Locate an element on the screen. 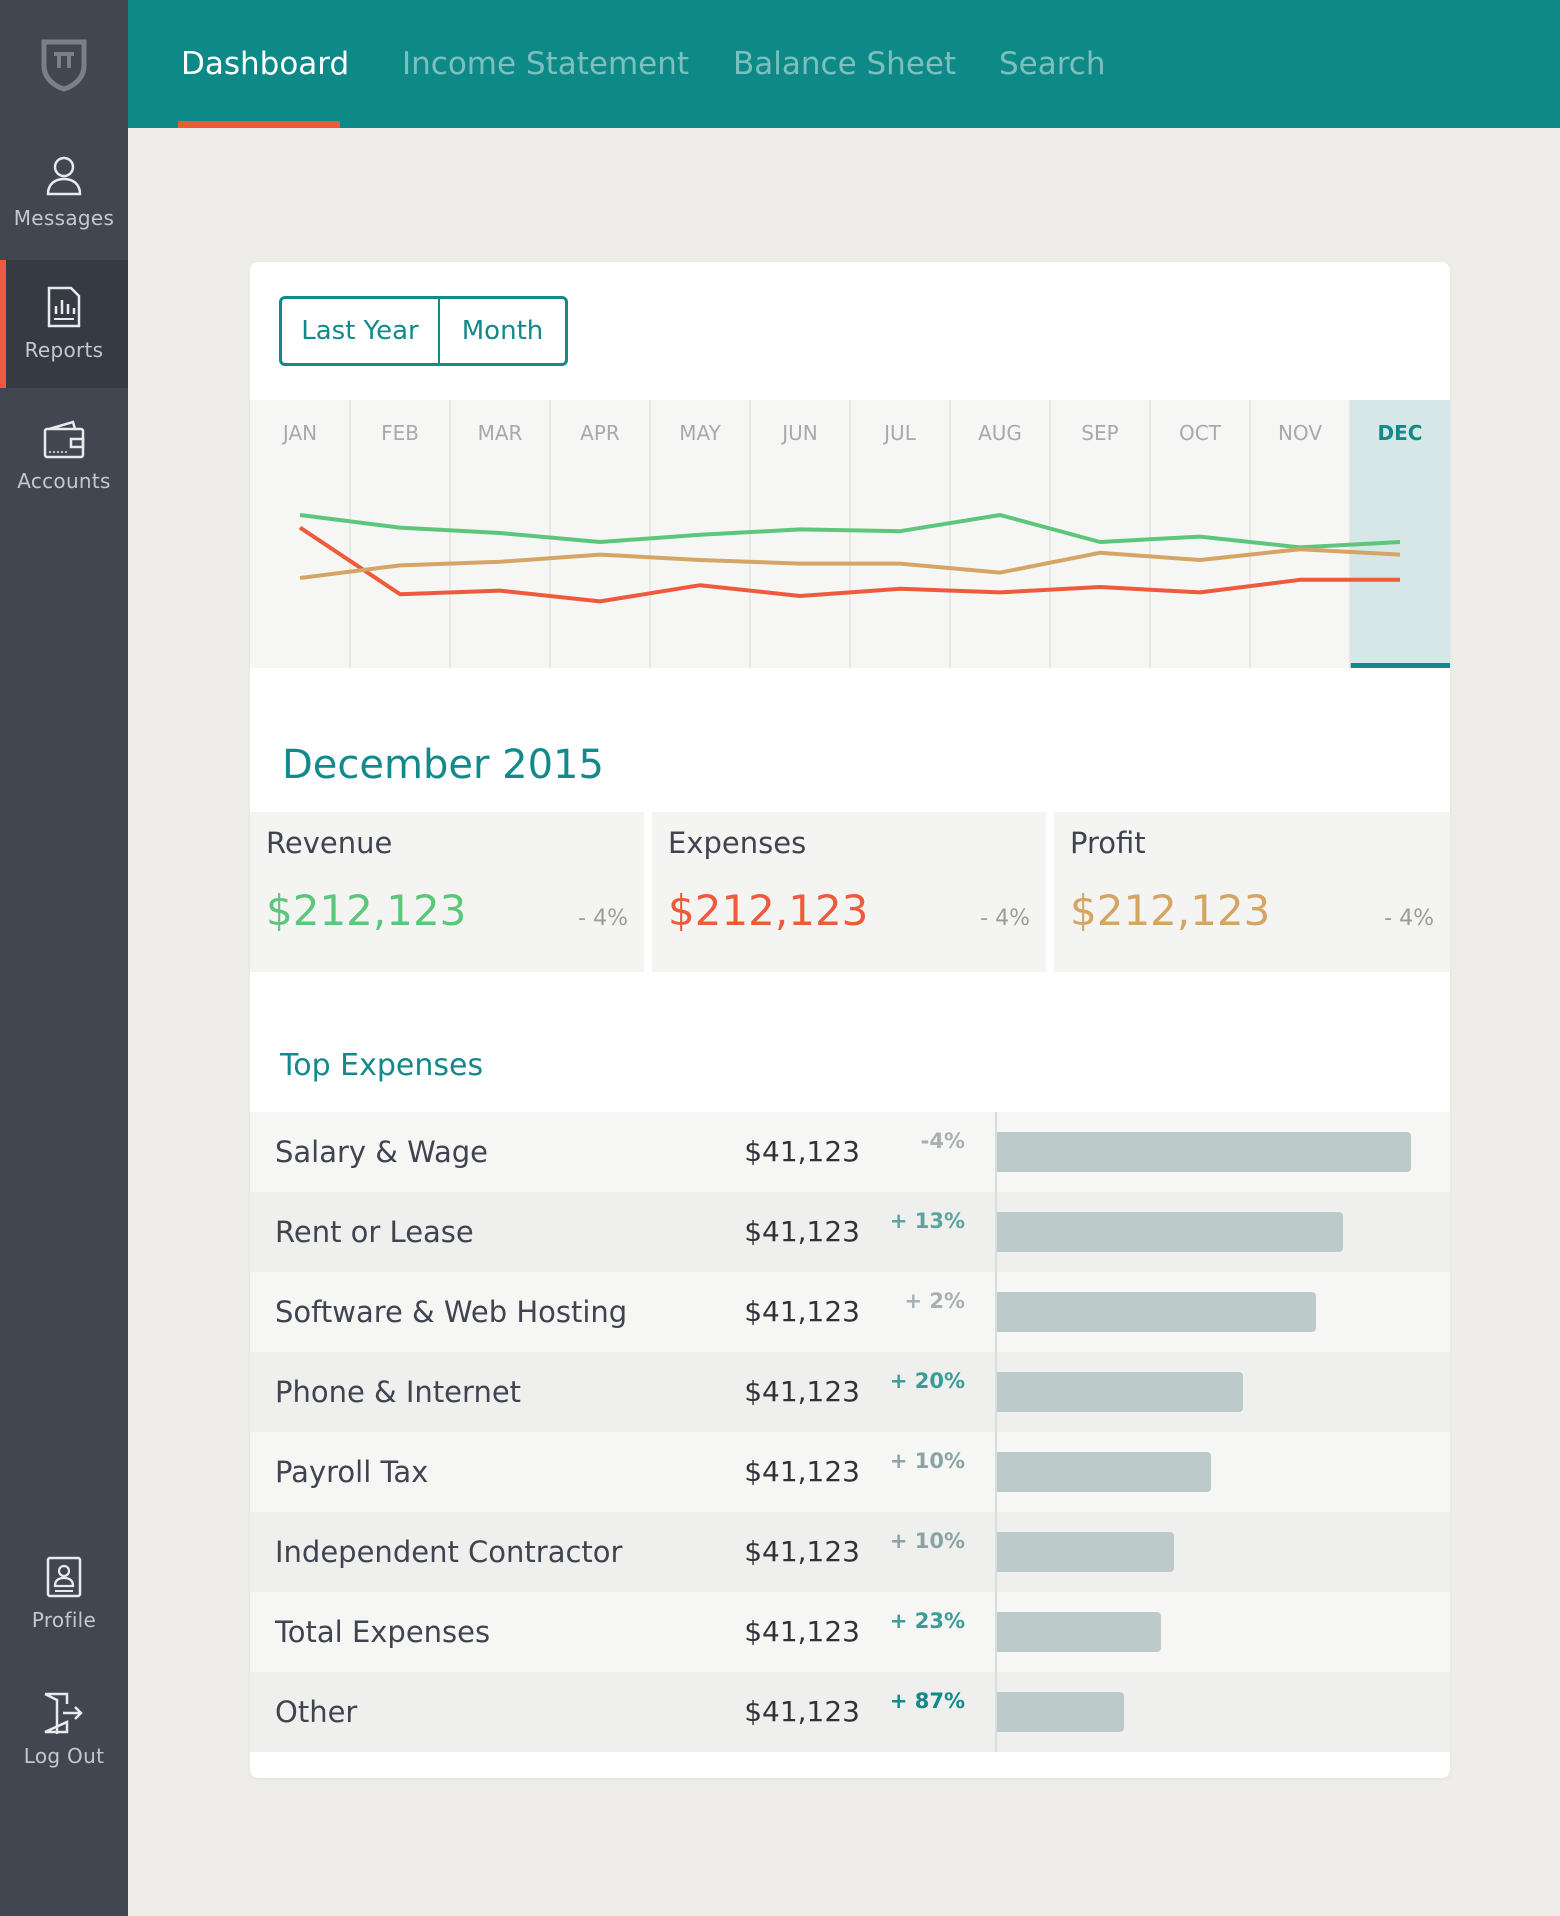  table-row: Rent or Lease $41,123 + 13% is located at coordinates (850, 1232).